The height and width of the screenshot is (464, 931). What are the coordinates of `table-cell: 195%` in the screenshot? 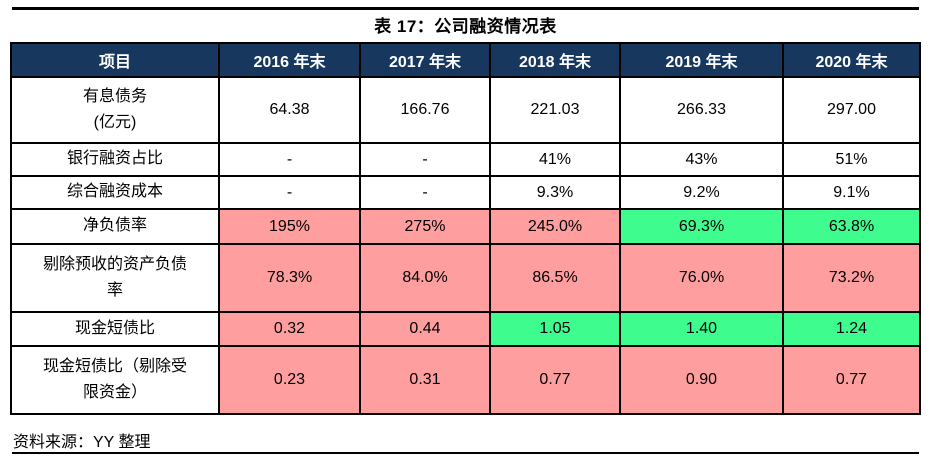 It's located at (289, 226).